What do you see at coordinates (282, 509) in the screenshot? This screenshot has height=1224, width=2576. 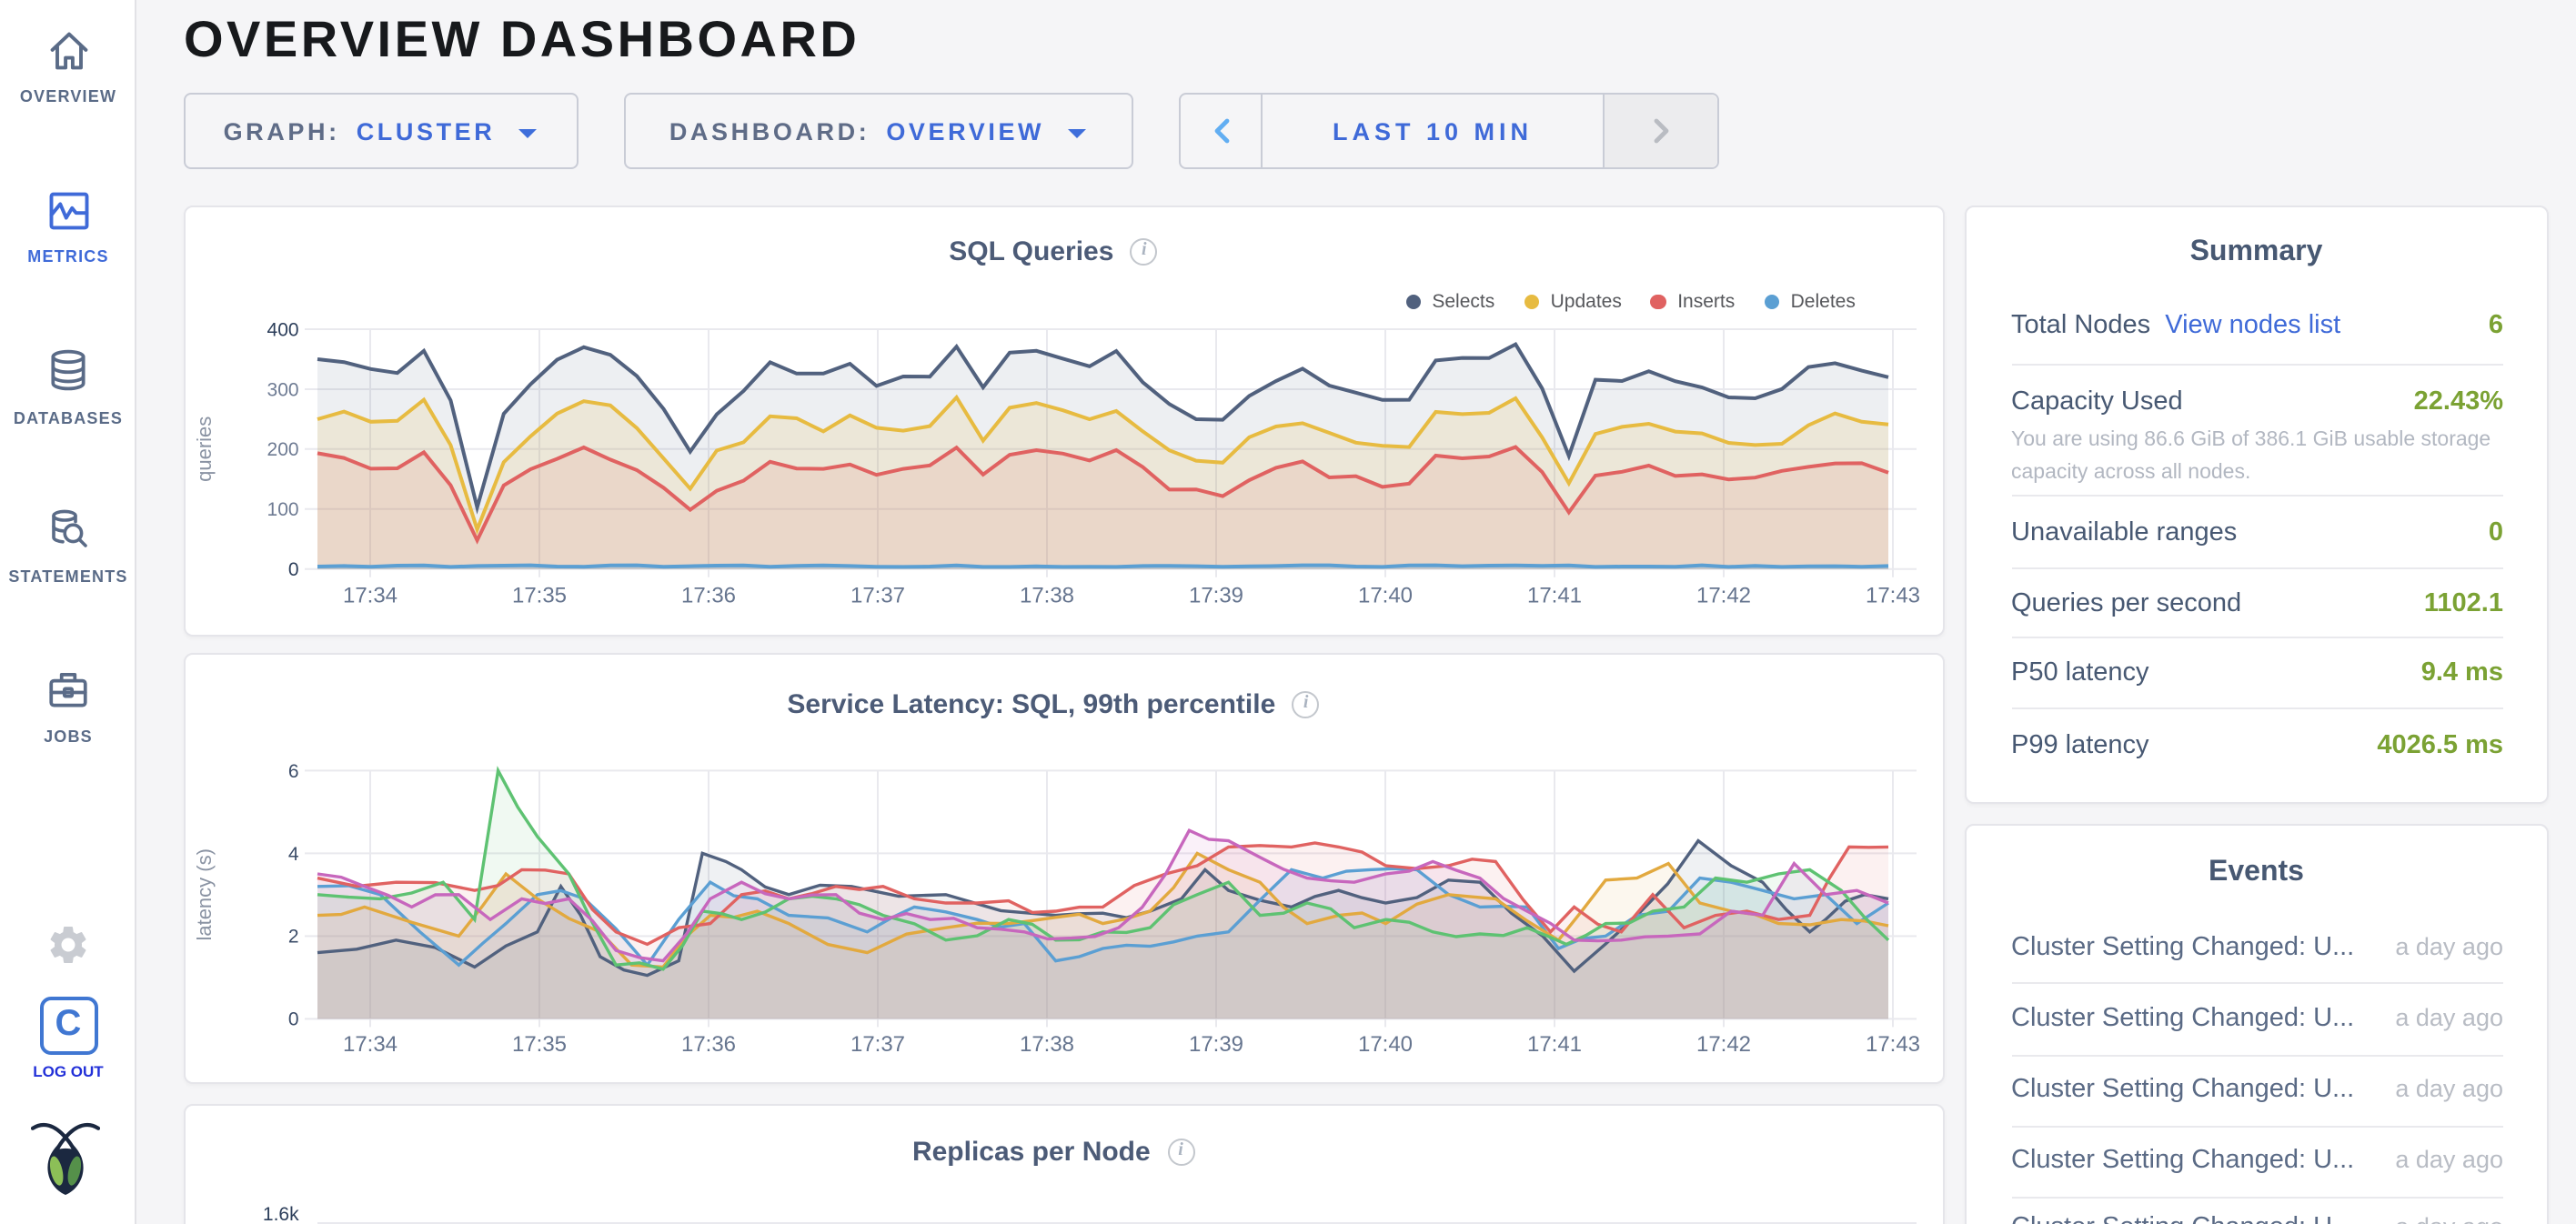 I see `svg-text: 100` at bounding box center [282, 509].